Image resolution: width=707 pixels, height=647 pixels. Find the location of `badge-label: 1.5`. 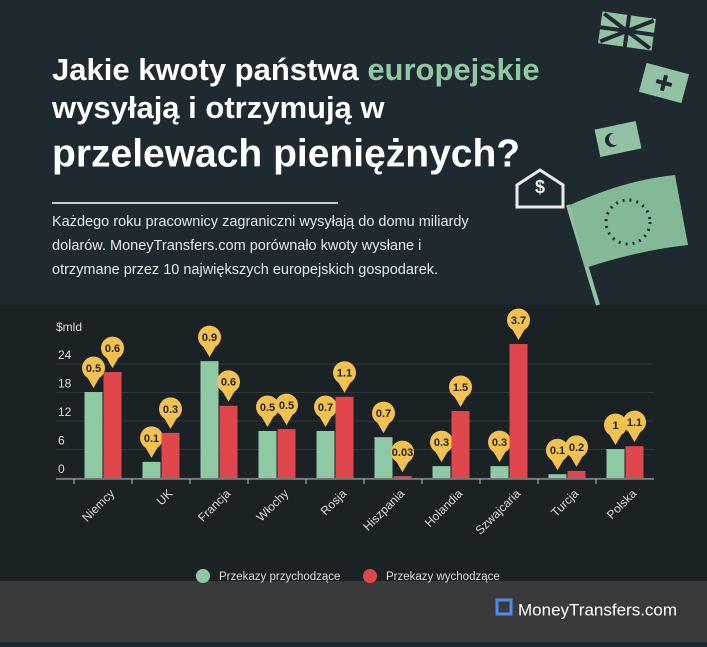

badge-label: 1.5 is located at coordinates (460, 388).